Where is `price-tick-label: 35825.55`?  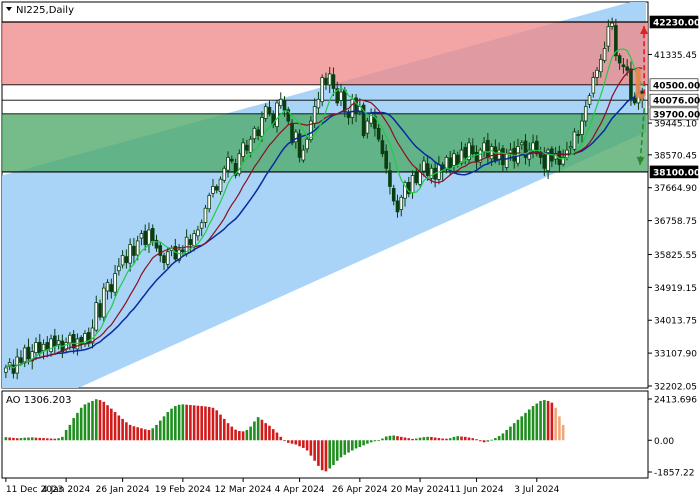
price-tick-label: 35825.55 is located at coordinates (675, 256).